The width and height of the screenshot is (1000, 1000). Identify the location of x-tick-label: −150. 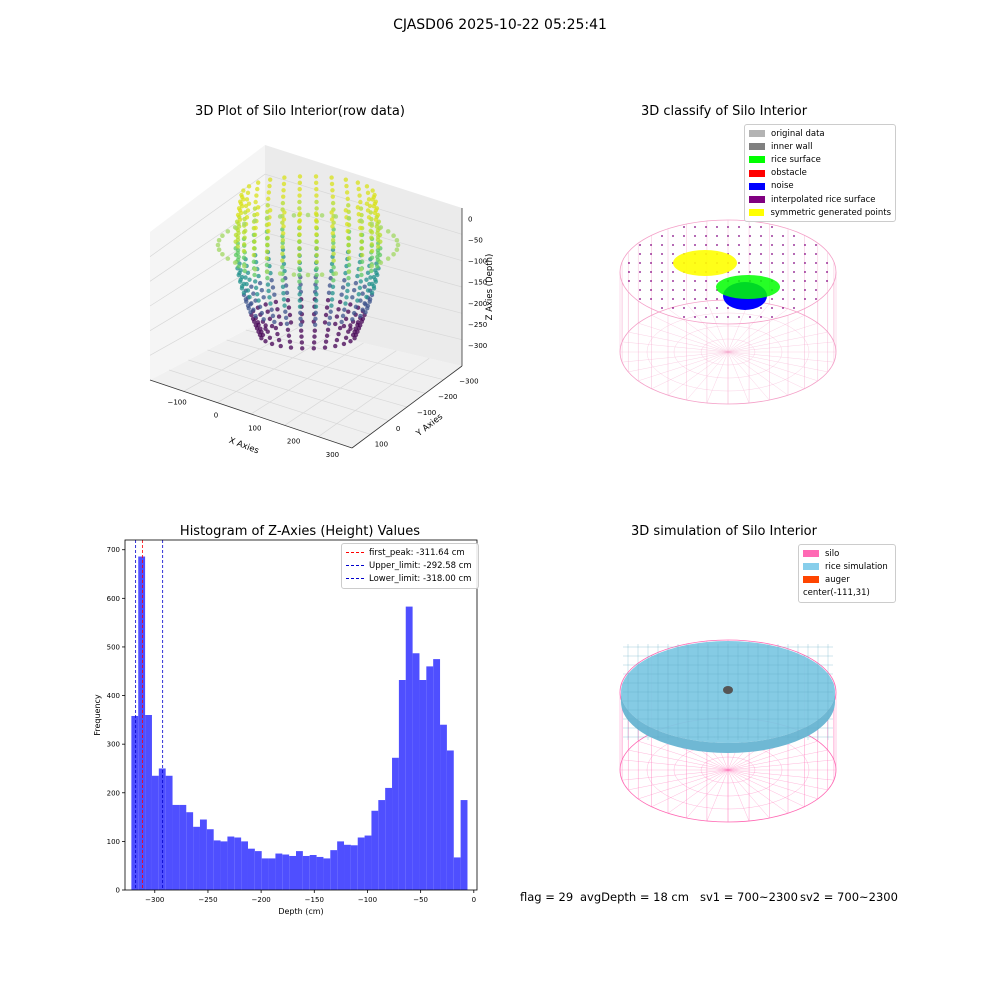
(314, 900).